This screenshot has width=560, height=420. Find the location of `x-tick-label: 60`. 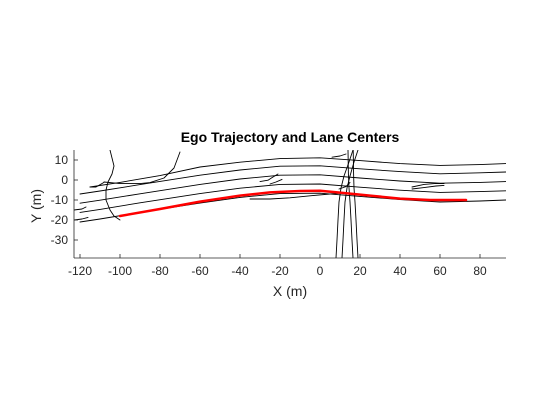

x-tick-label: 60 is located at coordinates (440, 271).